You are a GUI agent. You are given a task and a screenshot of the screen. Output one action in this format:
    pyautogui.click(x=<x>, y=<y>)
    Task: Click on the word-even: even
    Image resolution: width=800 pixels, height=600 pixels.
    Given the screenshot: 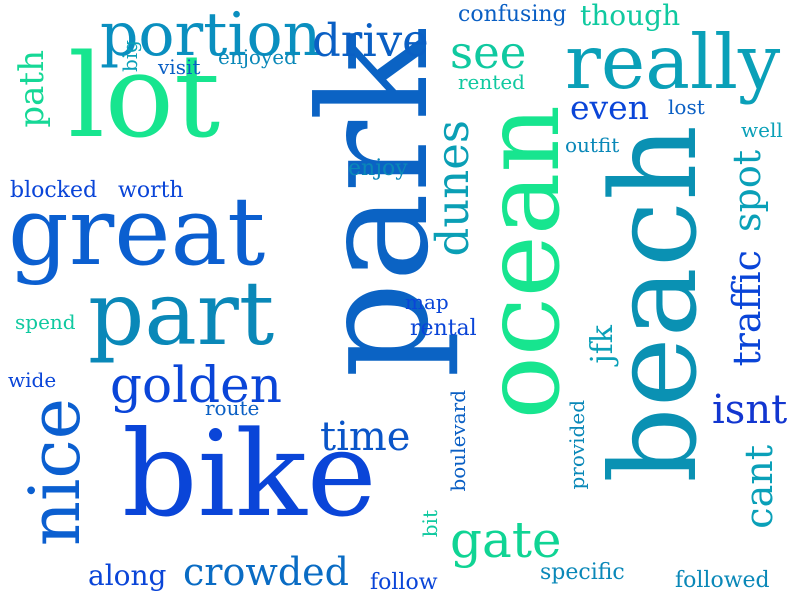 What is the action you would take?
    pyautogui.click(x=609, y=107)
    